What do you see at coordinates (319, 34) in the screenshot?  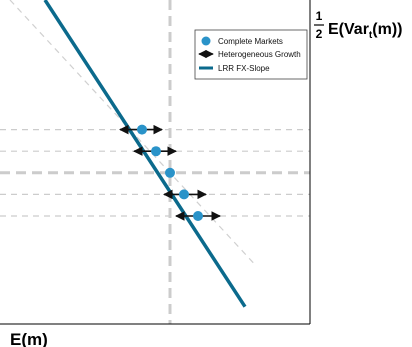 I see `y-label-fraction-denominator: 2` at bounding box center [319, 34].